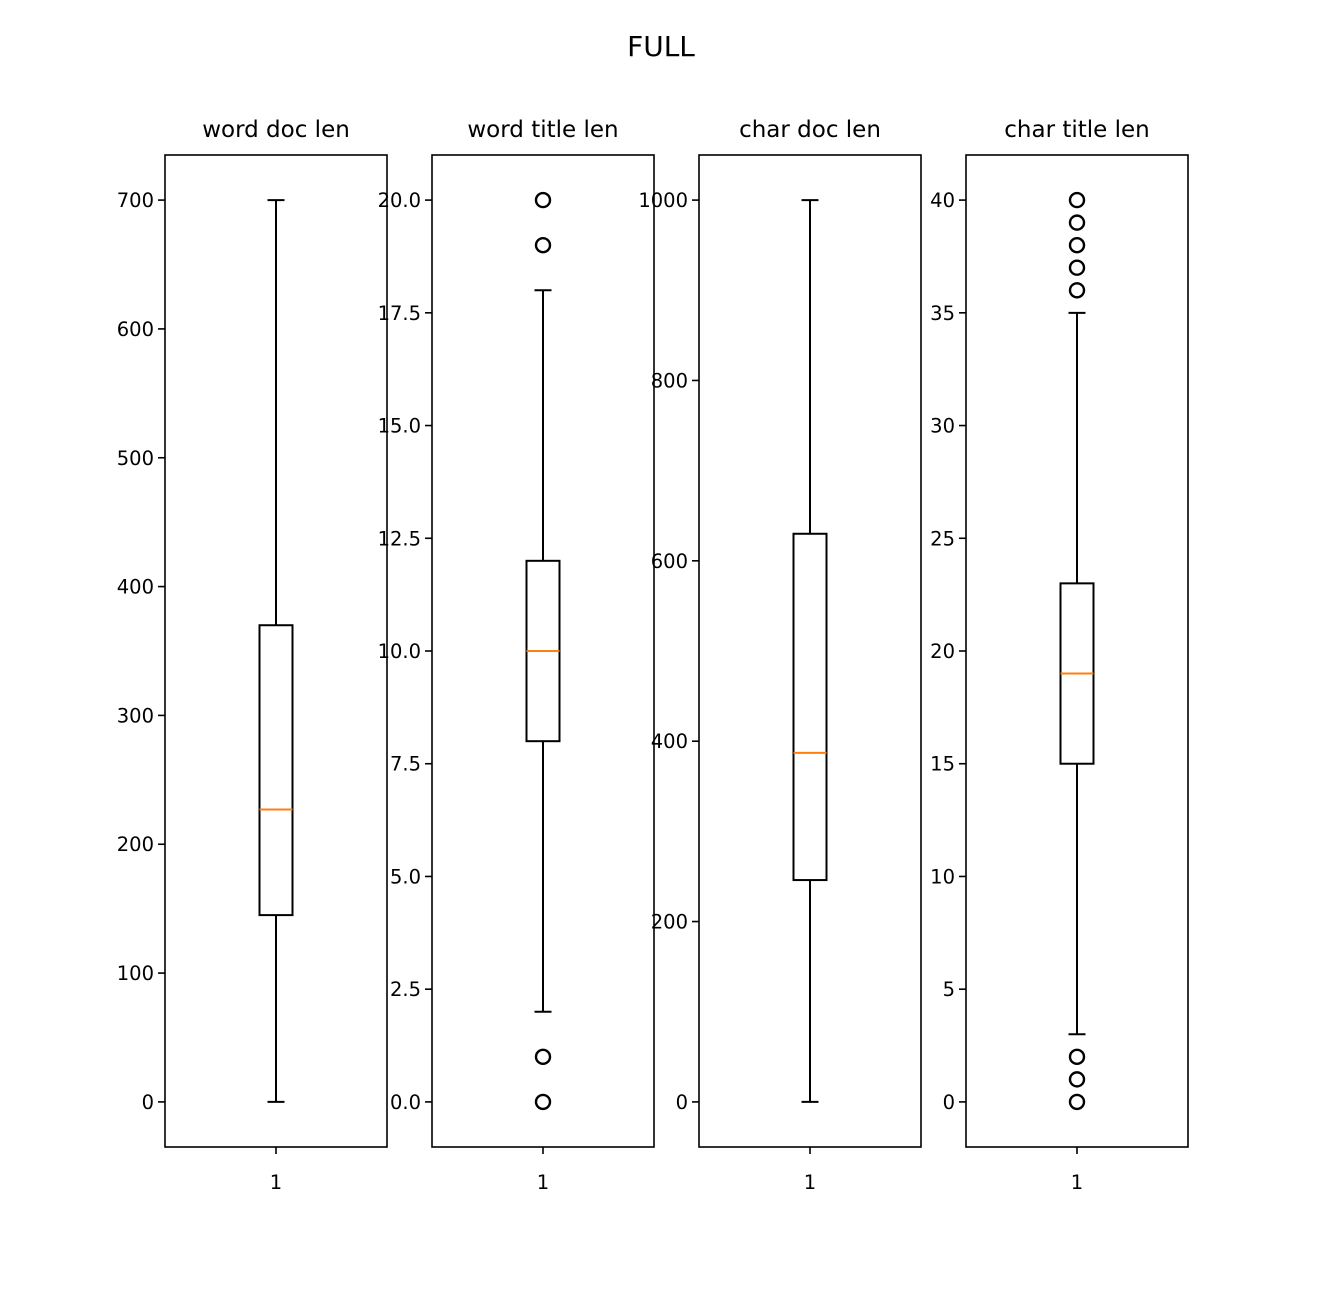 The width and height of the screenshot is (1320, 1290). Describe the element at coordinates (942, 651) in the screenshot. I see `y-tick-label: 20` at that location.